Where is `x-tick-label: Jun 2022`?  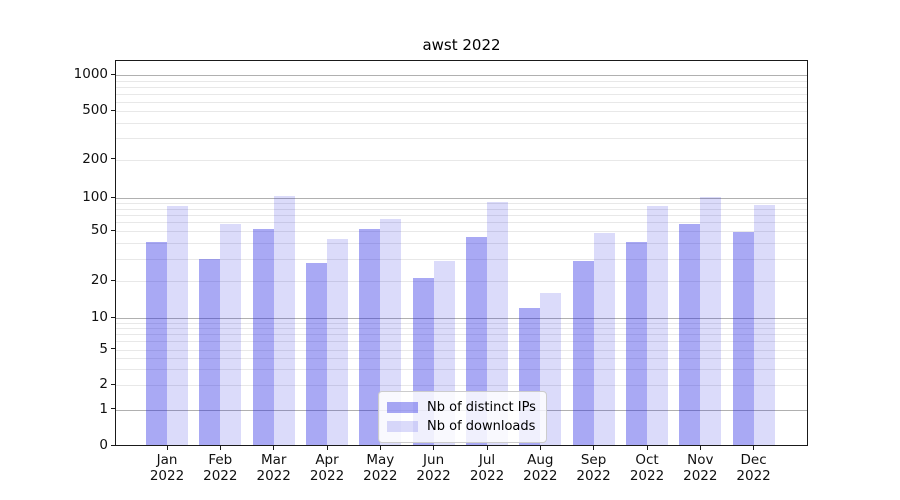 x-tick-label: Jun 2022 is located at coordinates (433, 468).